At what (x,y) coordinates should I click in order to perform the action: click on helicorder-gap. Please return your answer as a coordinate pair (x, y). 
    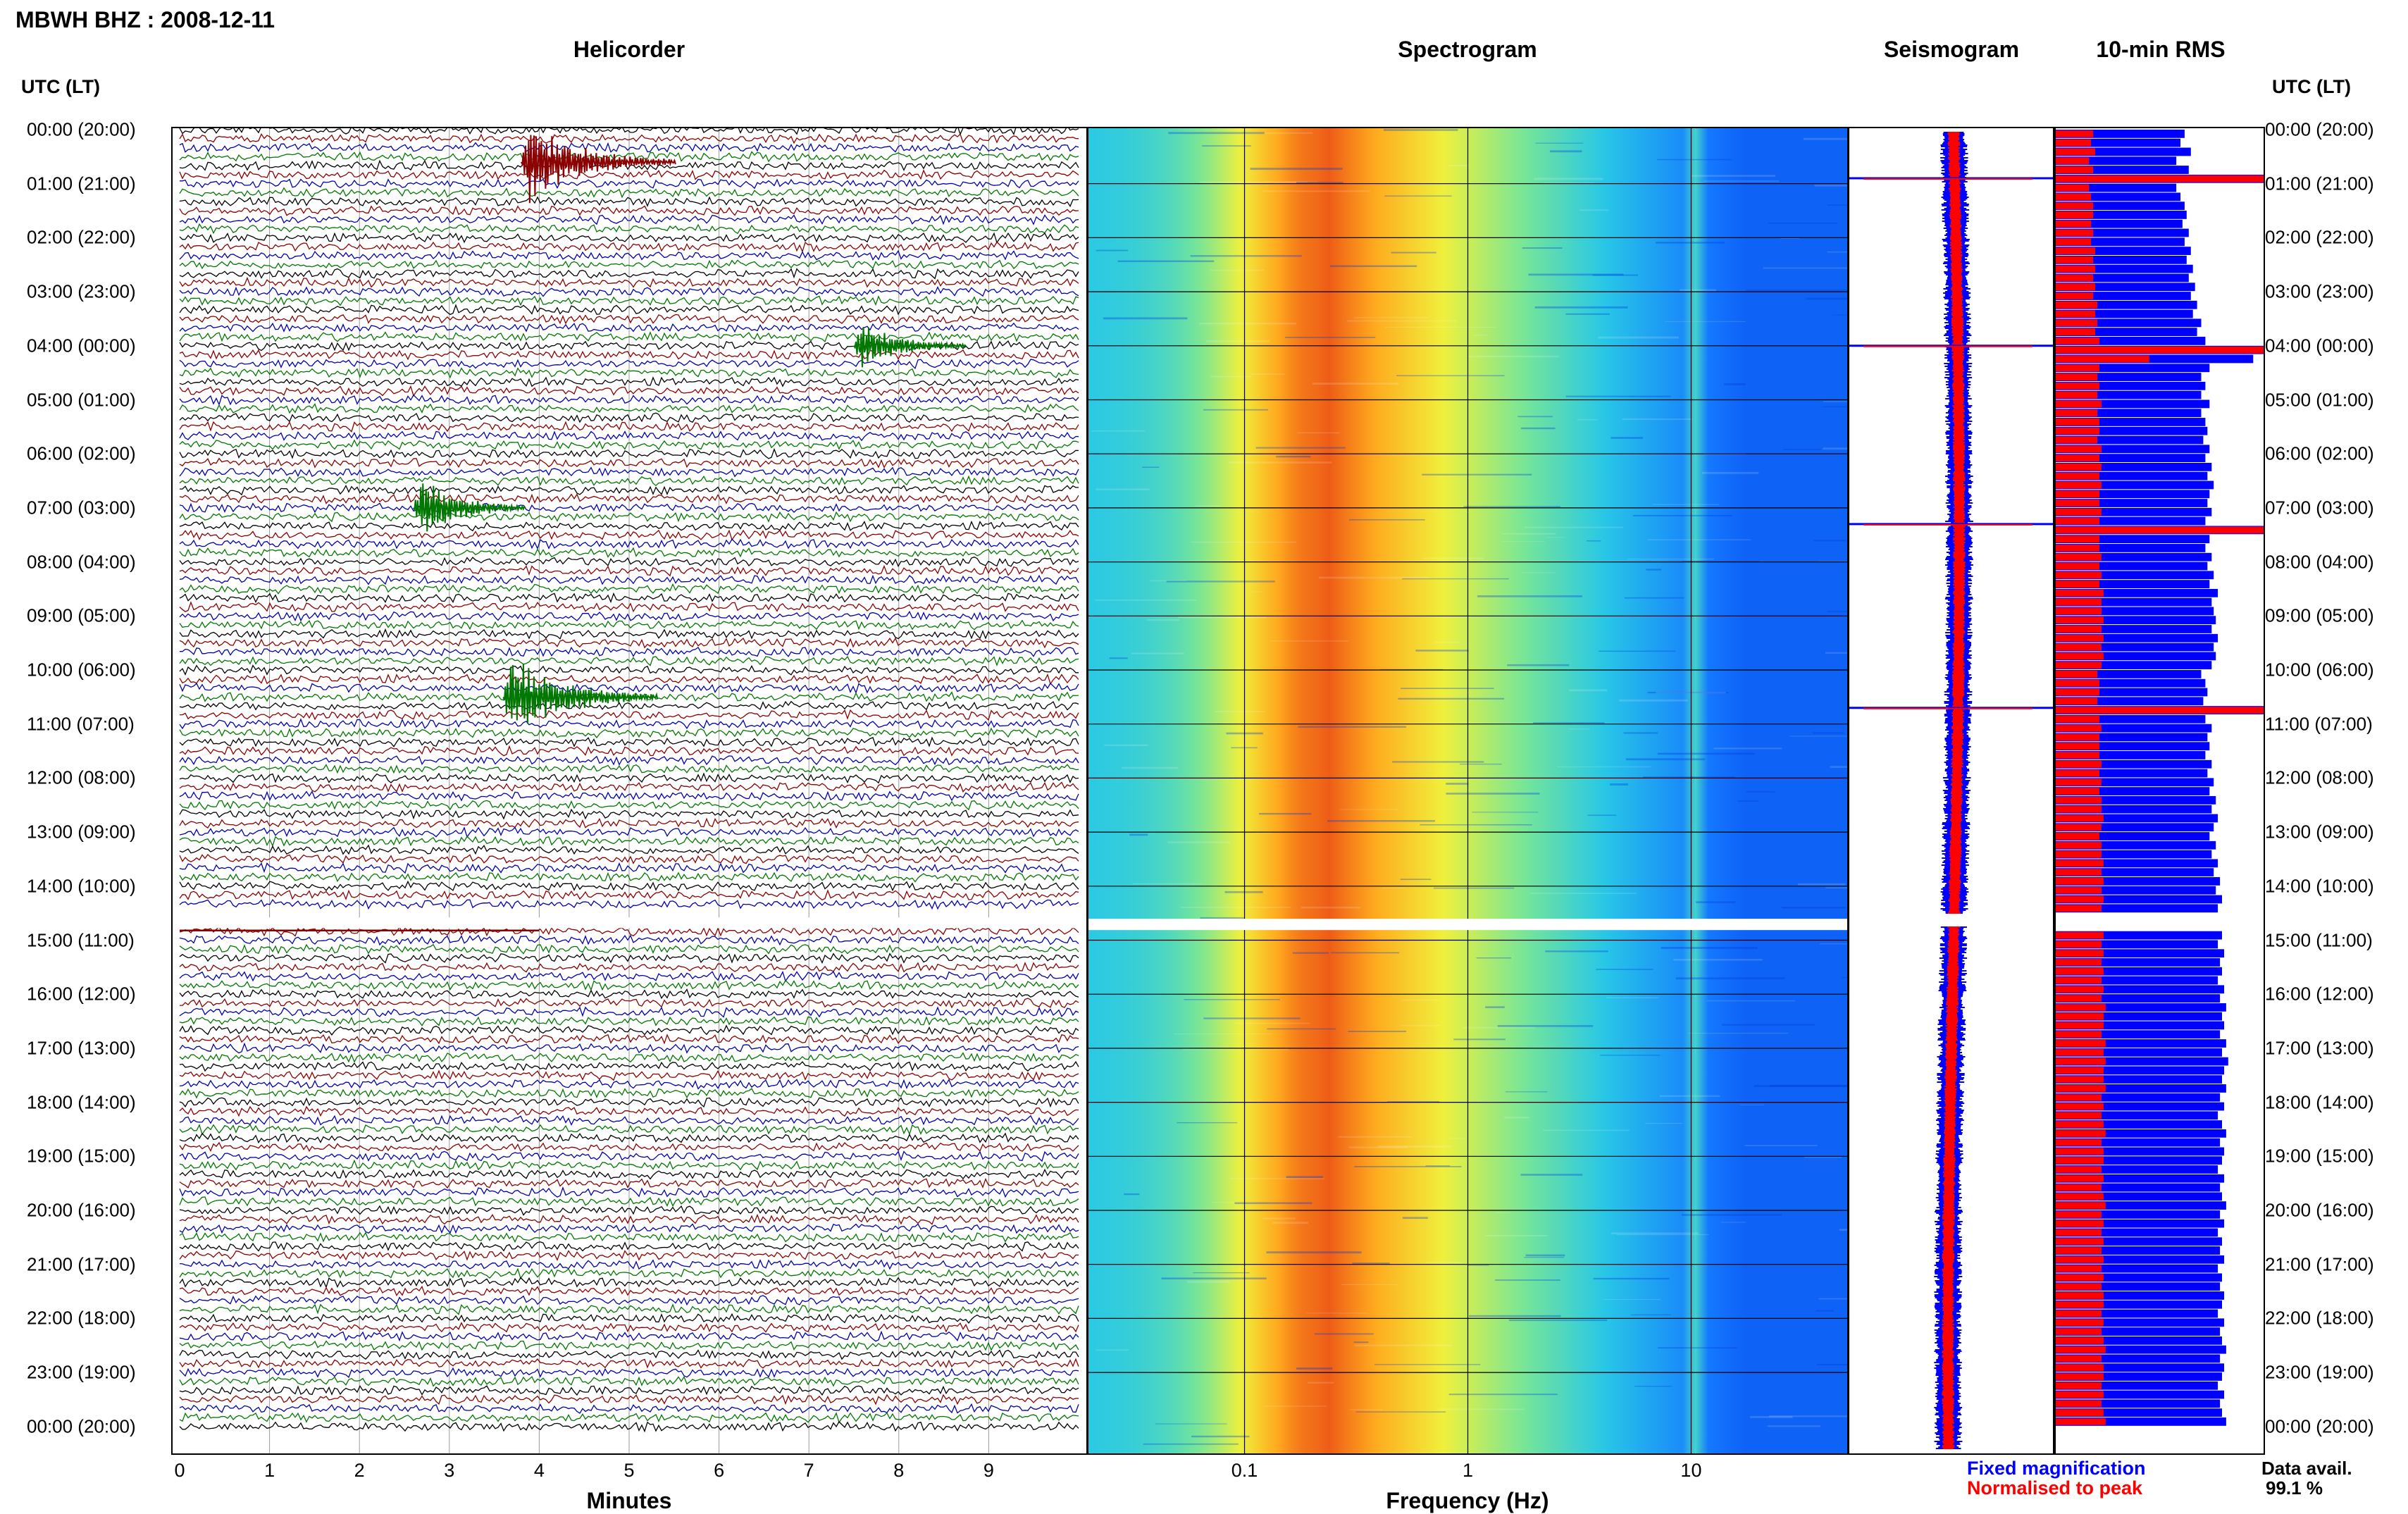
    Looking at the image, I should click on (629, 923).